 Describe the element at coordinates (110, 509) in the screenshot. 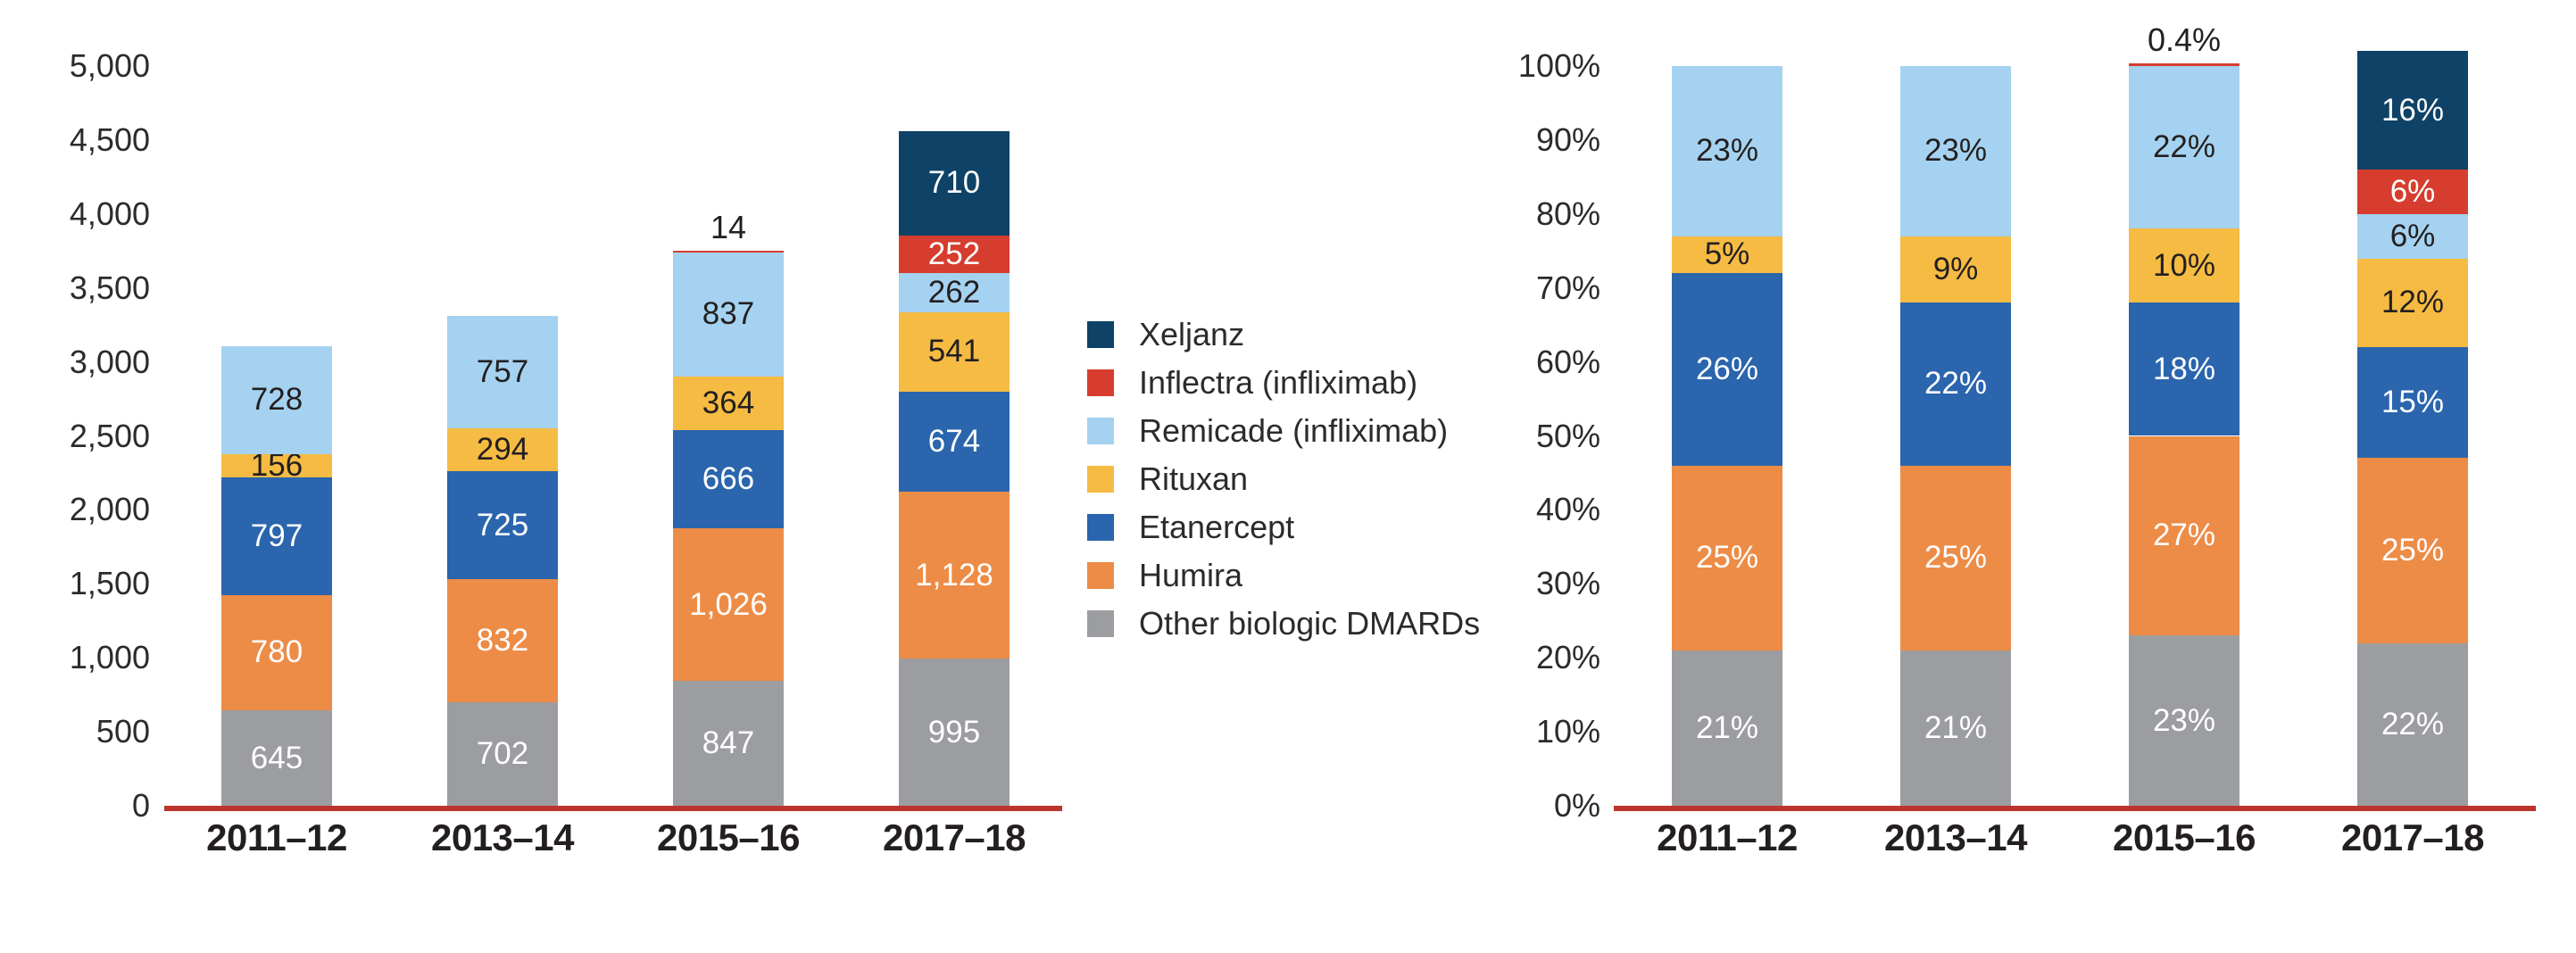

I see `y-tick-label: 2,000` at that location.